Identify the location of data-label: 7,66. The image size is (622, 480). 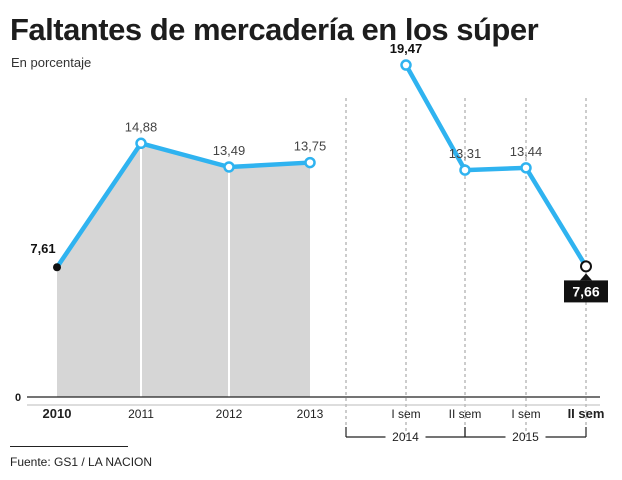
(585, 291).